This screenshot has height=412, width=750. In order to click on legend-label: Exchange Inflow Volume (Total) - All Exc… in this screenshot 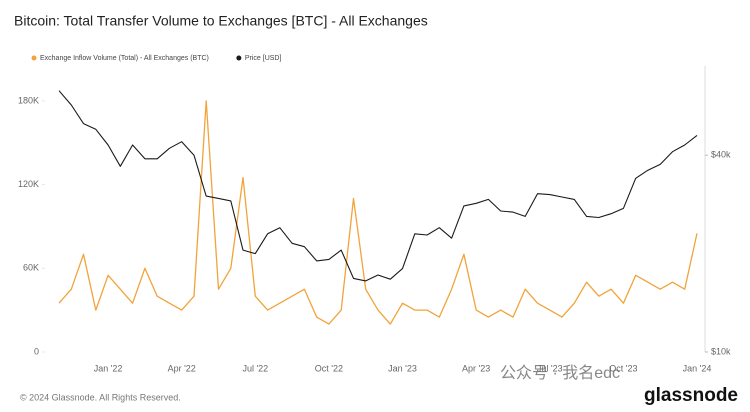, I will do `click(124, 58)`.